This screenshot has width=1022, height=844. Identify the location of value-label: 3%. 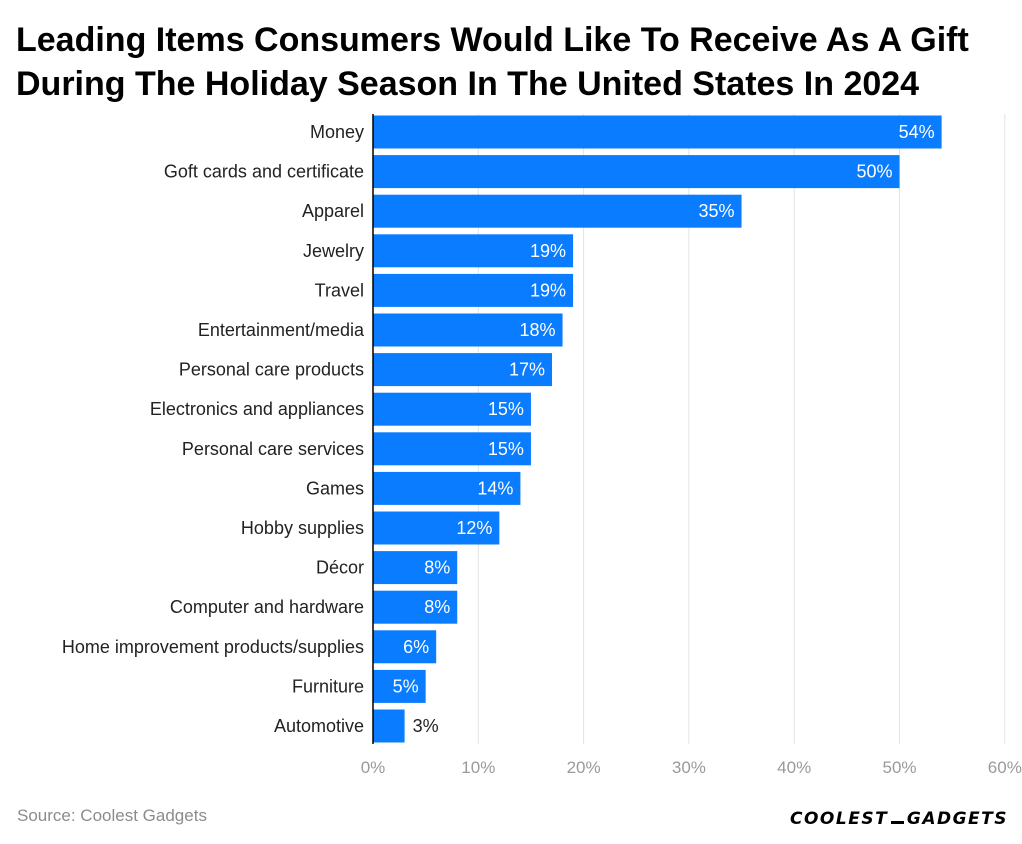
(426, 726).